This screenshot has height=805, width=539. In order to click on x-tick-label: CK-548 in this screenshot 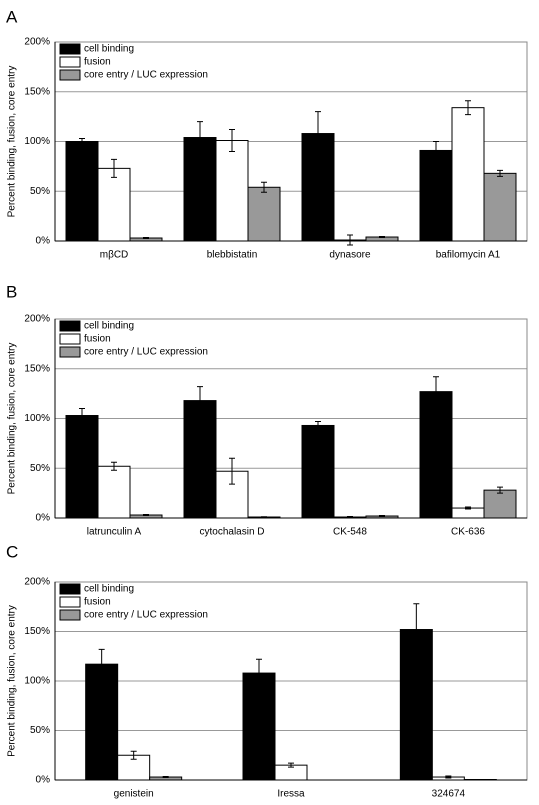, I will do `click(350, 532)`.